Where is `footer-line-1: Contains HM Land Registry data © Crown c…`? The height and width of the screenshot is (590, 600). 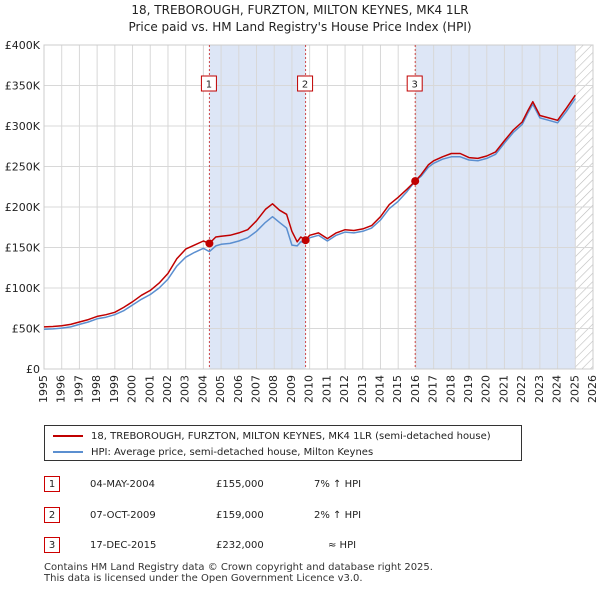
footer-line-1: Contains HM Land Registry data © Crown c… is located at coordinates (238, 567).